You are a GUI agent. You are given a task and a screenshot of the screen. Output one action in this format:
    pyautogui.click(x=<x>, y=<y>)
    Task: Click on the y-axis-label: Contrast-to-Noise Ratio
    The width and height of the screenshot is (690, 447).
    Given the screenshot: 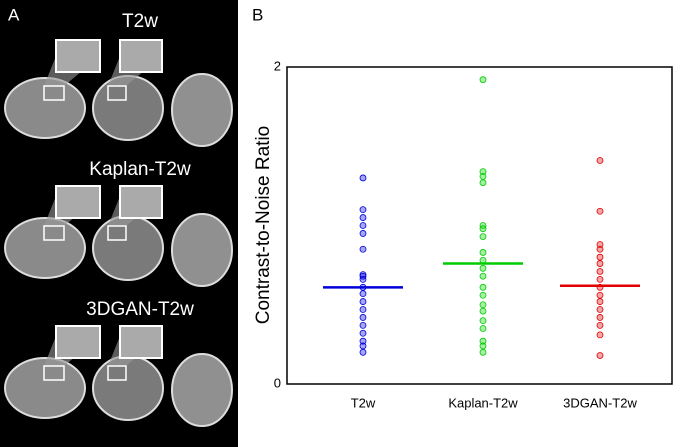 What is the action you would take?
    pyautogui.click(x=263, y=225)
    